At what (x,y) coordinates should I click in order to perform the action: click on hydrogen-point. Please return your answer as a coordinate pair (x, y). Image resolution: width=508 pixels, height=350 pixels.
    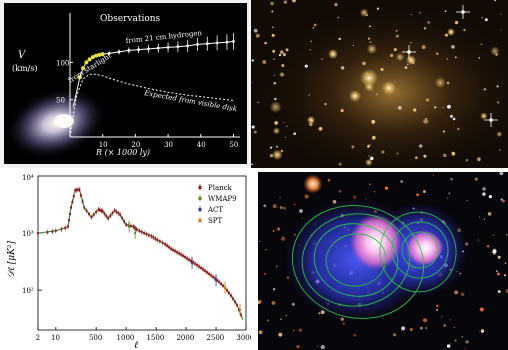
    Looking at the image, I should click on (129, 50).